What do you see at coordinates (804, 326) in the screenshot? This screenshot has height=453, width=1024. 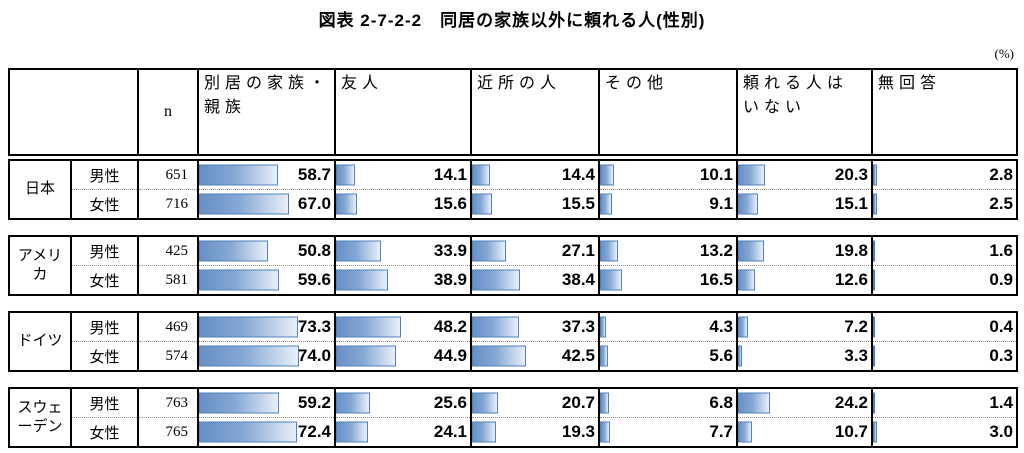 I see `value-cell: 7.2` at bounding box center [804, 326].